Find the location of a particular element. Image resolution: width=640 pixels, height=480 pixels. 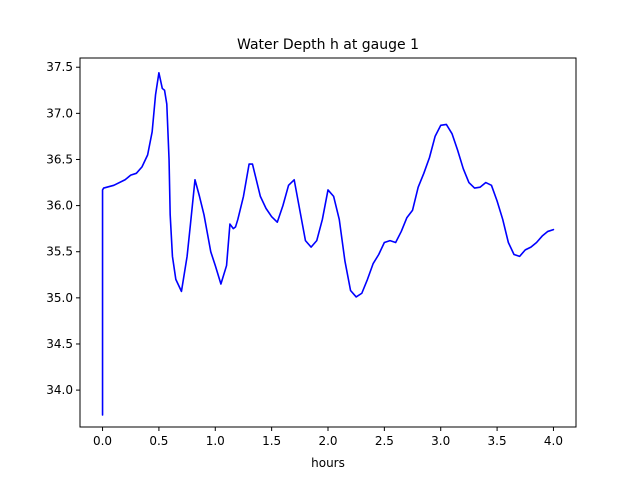

y-tick-label: 34.5 is located at coordinates (59, 344).